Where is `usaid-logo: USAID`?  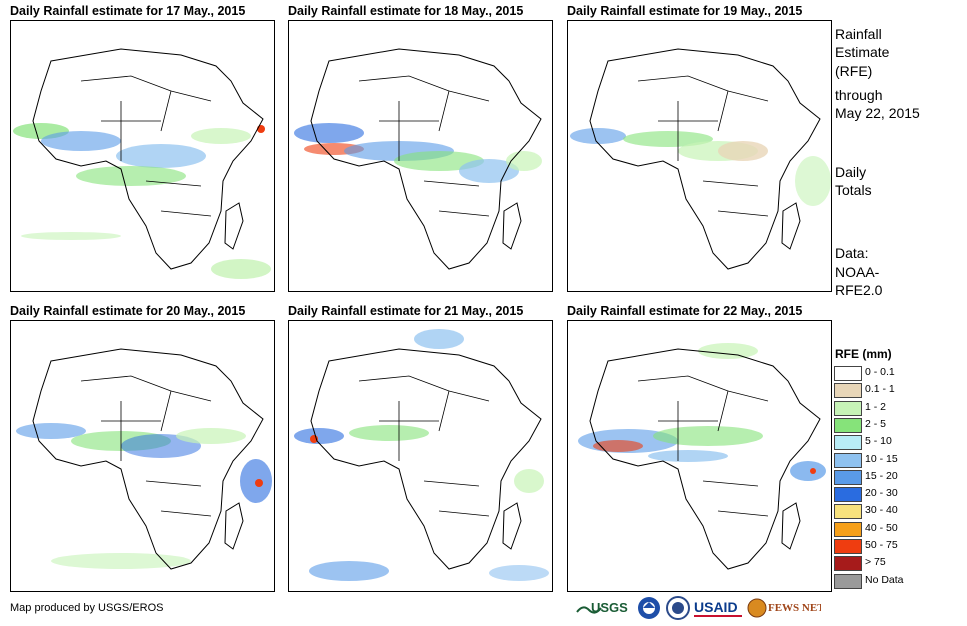
usaid-logo: USAID is located at coordinates (718, 608).